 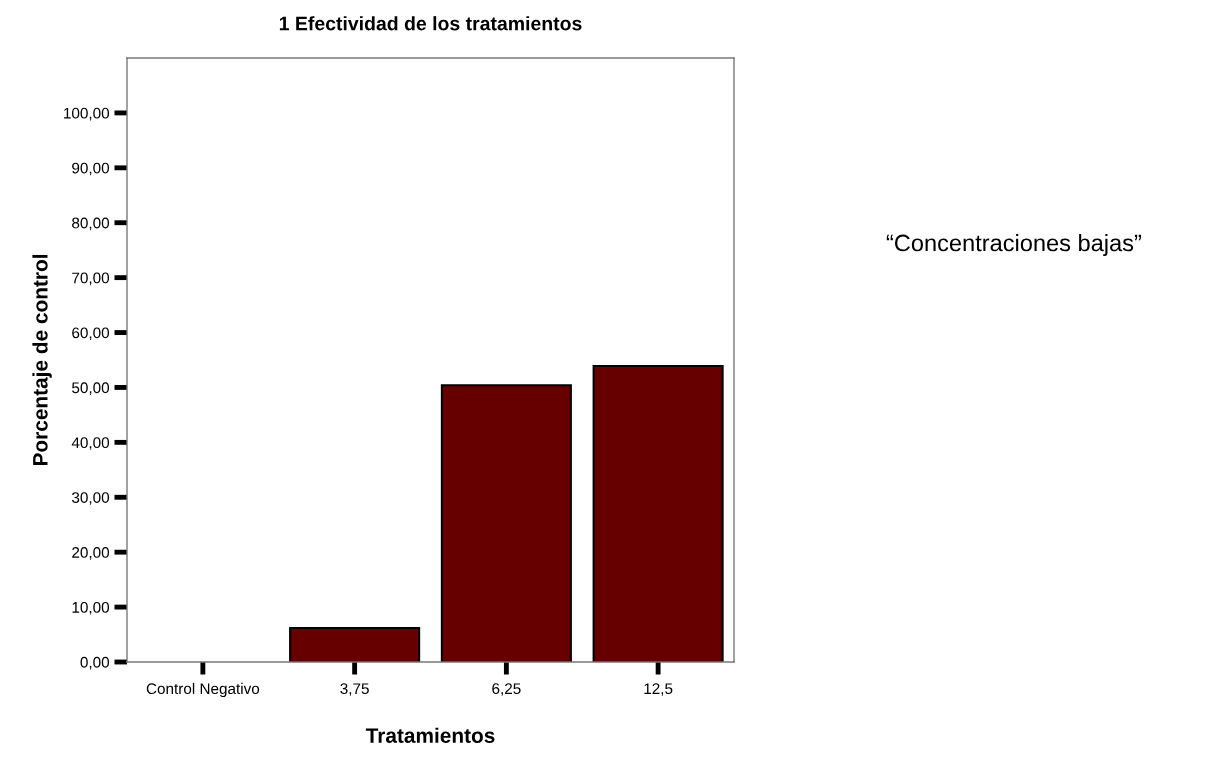 What do you see at coordinates (1013, 245) in the screenshot?
I see `text: “Concentraciones bajas”` at bounding box center [1013, 245].